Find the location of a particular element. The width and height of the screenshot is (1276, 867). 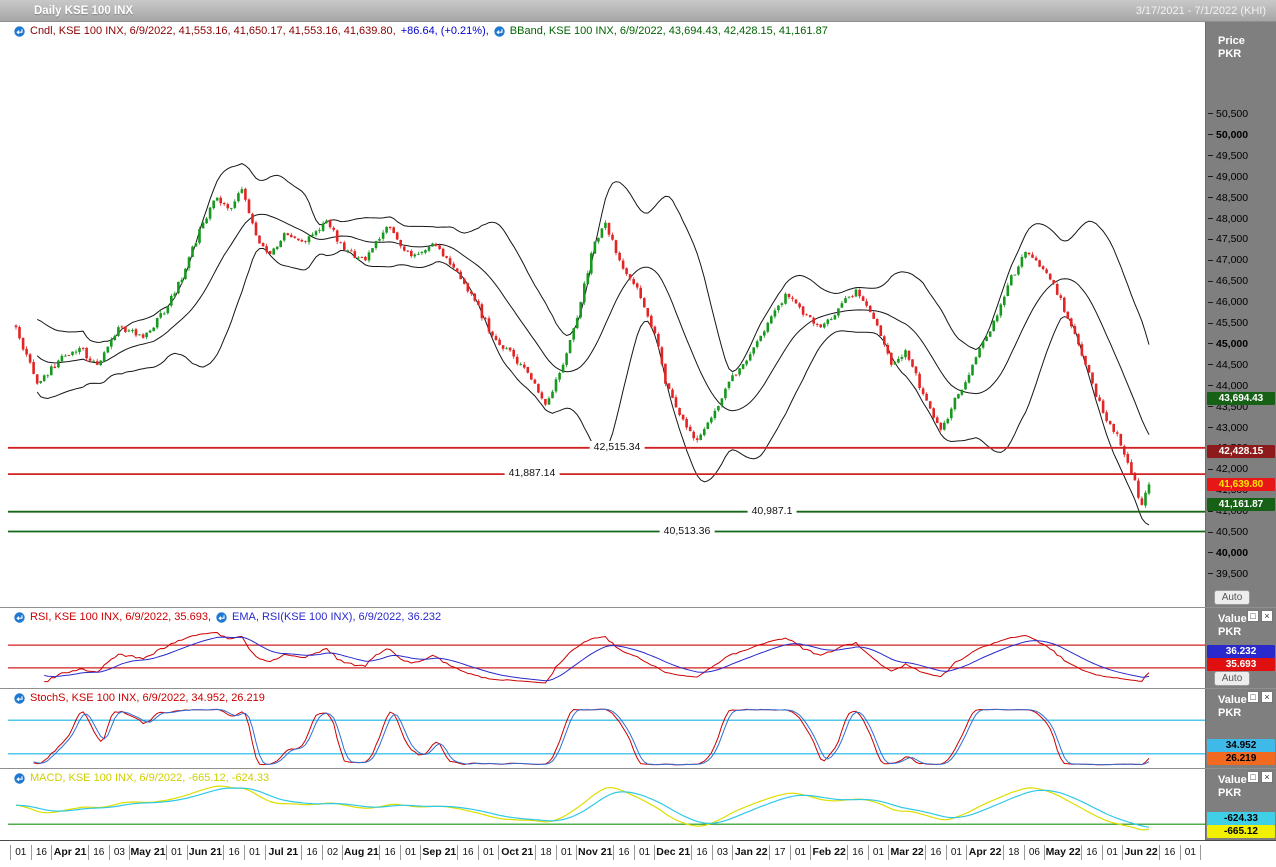

price-tick-label: 40,000 is located at coordinates (1228, 553).